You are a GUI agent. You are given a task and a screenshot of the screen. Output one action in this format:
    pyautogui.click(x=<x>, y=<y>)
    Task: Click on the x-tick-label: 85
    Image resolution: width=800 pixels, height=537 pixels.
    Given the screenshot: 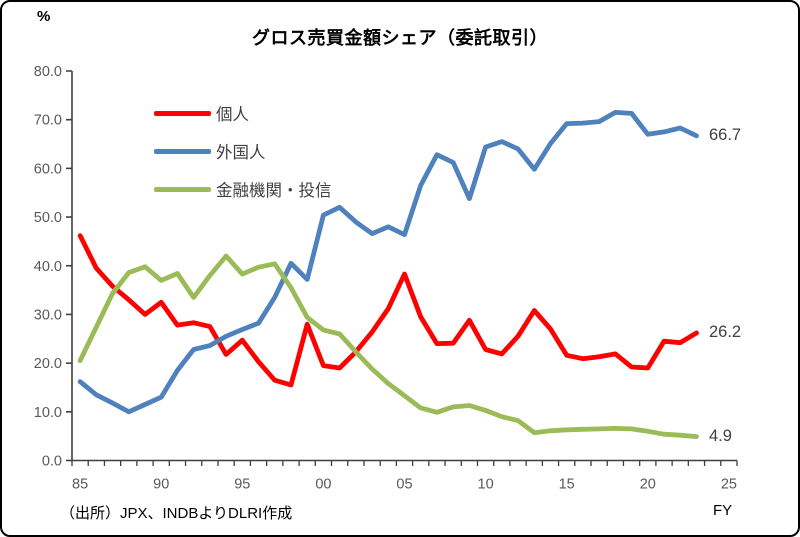 What is the action you would take?
    pyautogui.click(x=80, y=485)
    